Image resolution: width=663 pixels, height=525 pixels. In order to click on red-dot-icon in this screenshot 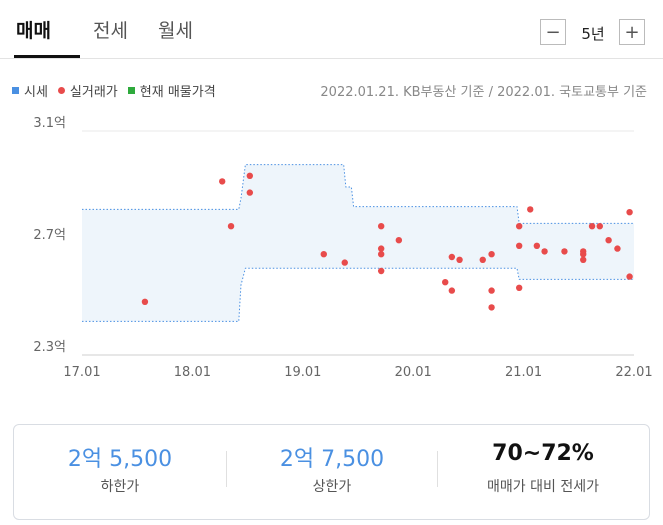, I will do `click(61, 90)`.